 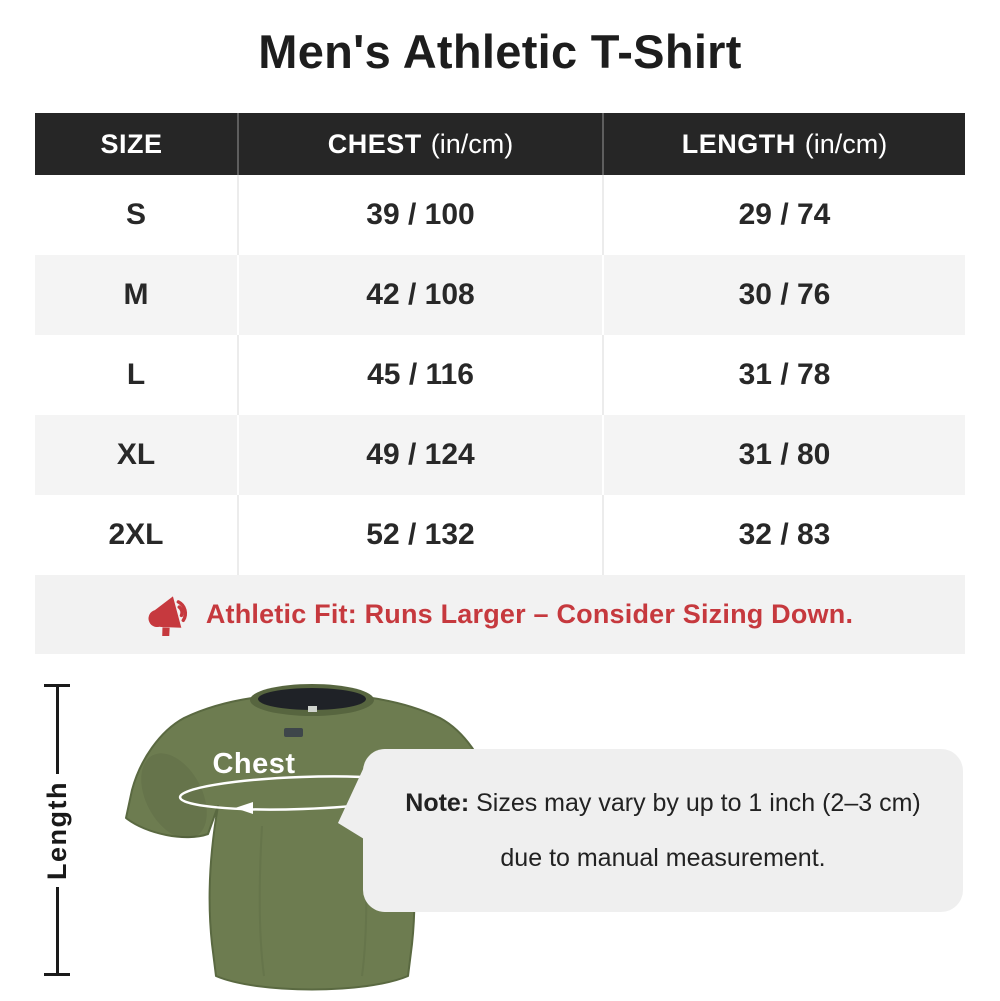 What do you see at coordinates (57, 685) in the screenshot?
I see `length-top-cap` at bounding box center [57, 685].